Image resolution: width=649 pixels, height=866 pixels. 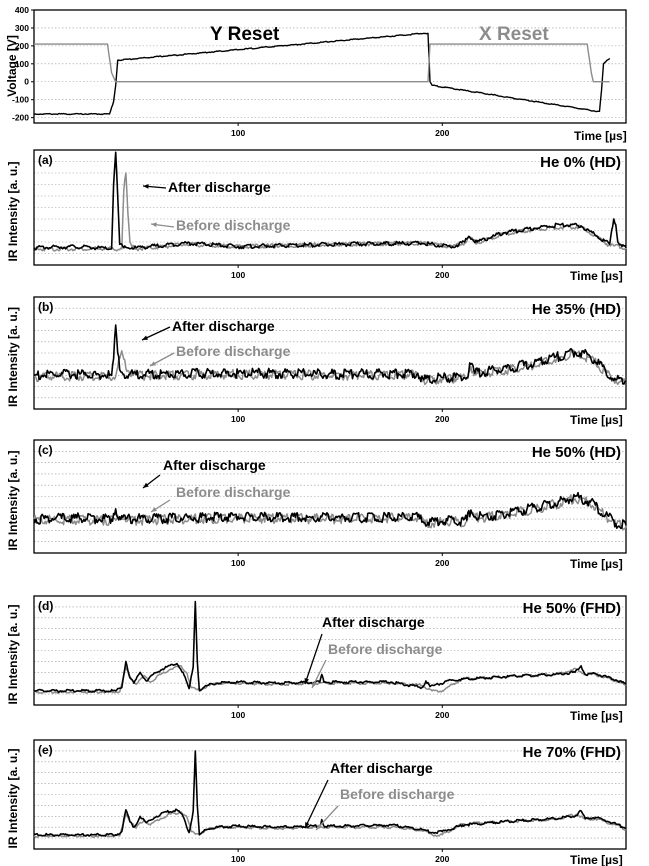 I want to click on grid-a, so click(x=330, y=207).